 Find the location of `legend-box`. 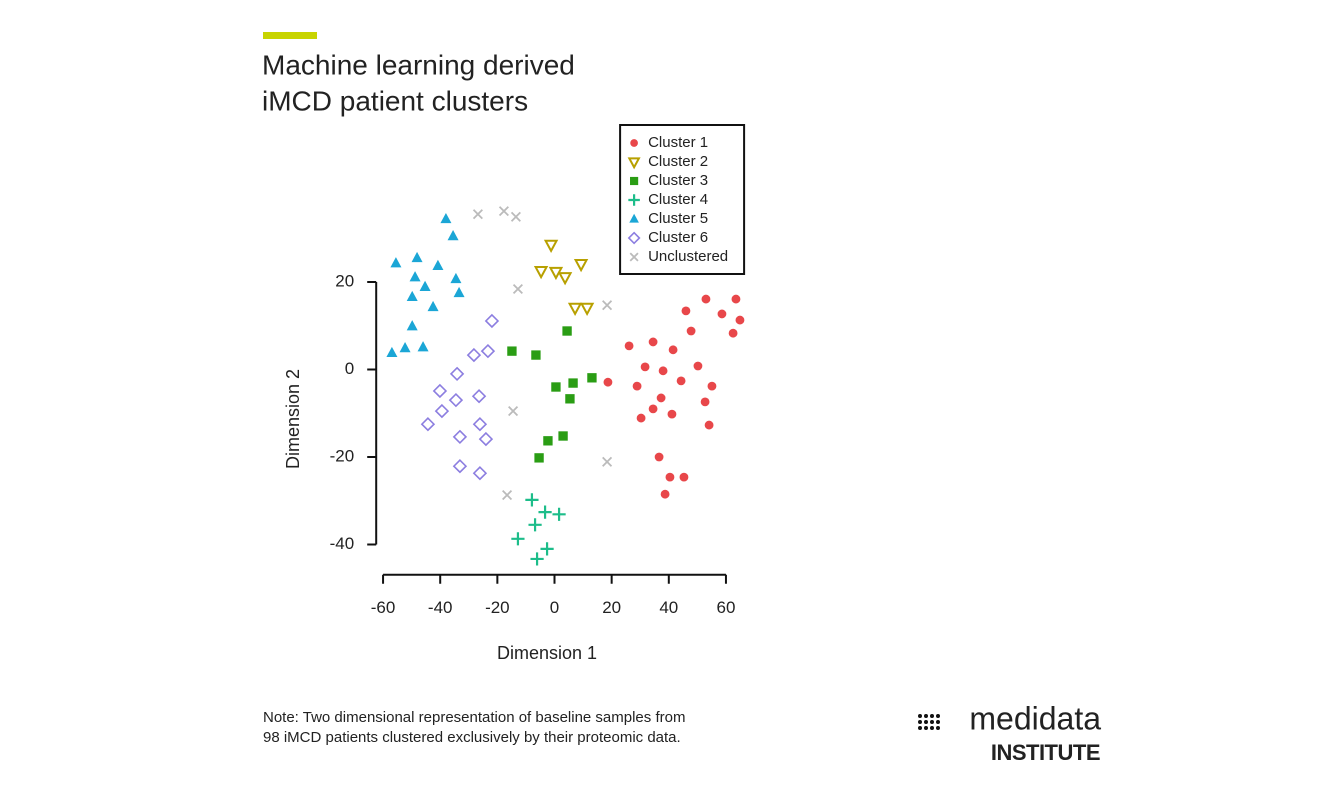

legend-box is located at coordinates (682, 199).